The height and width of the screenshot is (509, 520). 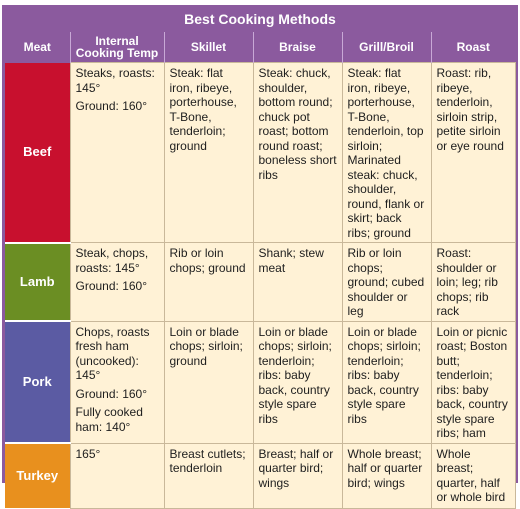 I want to click on temp-line: Steak, chops, roasts: 145°, so click(x=112, y=260).